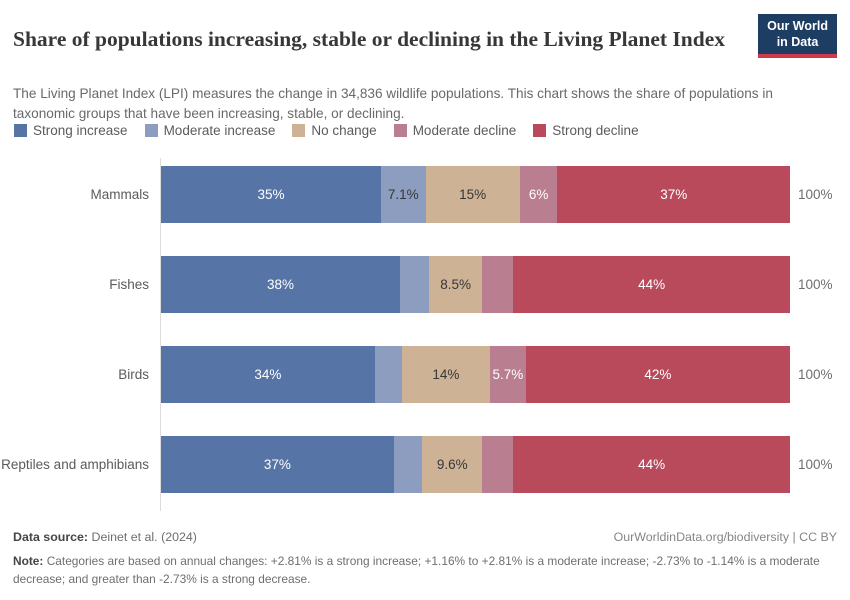 The image size is (850, 600). I want to click on legend-label: Moderate decline, so click(464, 130).